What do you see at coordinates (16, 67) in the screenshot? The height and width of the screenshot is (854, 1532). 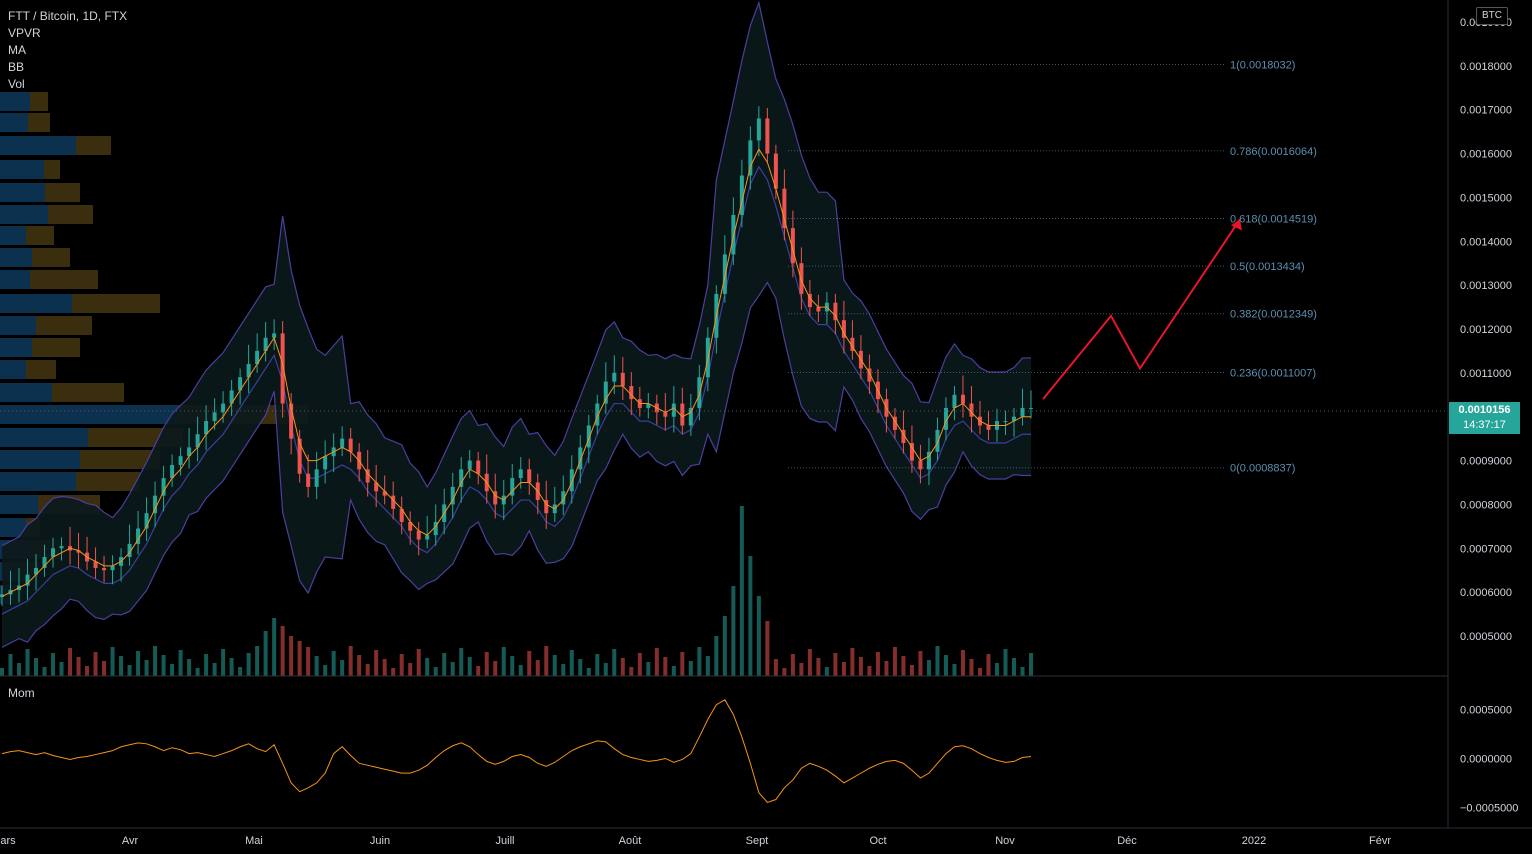 I see `indicator-bb: BB` at bounding box center [16, 67].